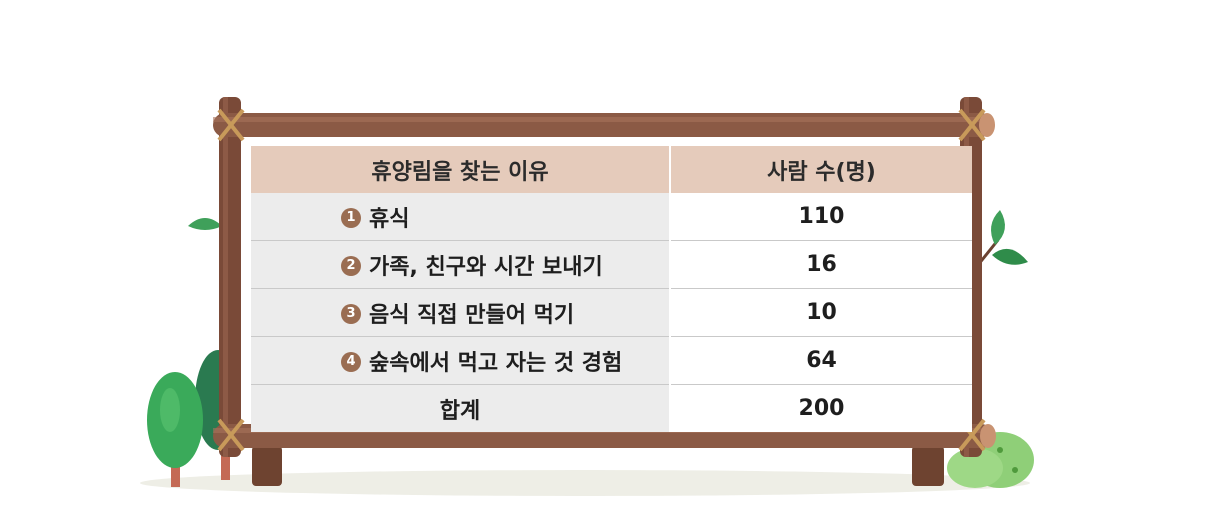  Describe the element at coordinates (472, 315) in the screenshot. I see `reason-text: 음식 직접 만들어 먹기` at that location.